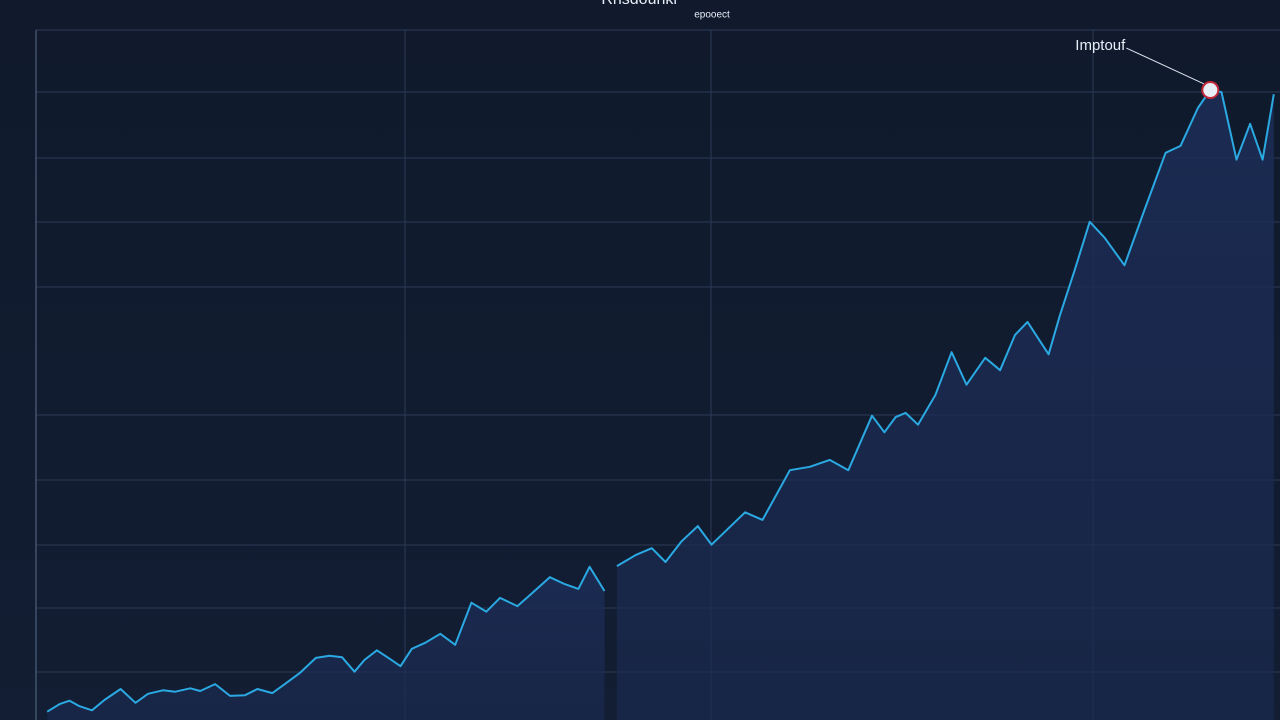 This screenshot has height=720, width=1280. Describe the element at coordinates (640, 4) in the screenshot. I see `chart-title: Rhsdounkr` at that location.